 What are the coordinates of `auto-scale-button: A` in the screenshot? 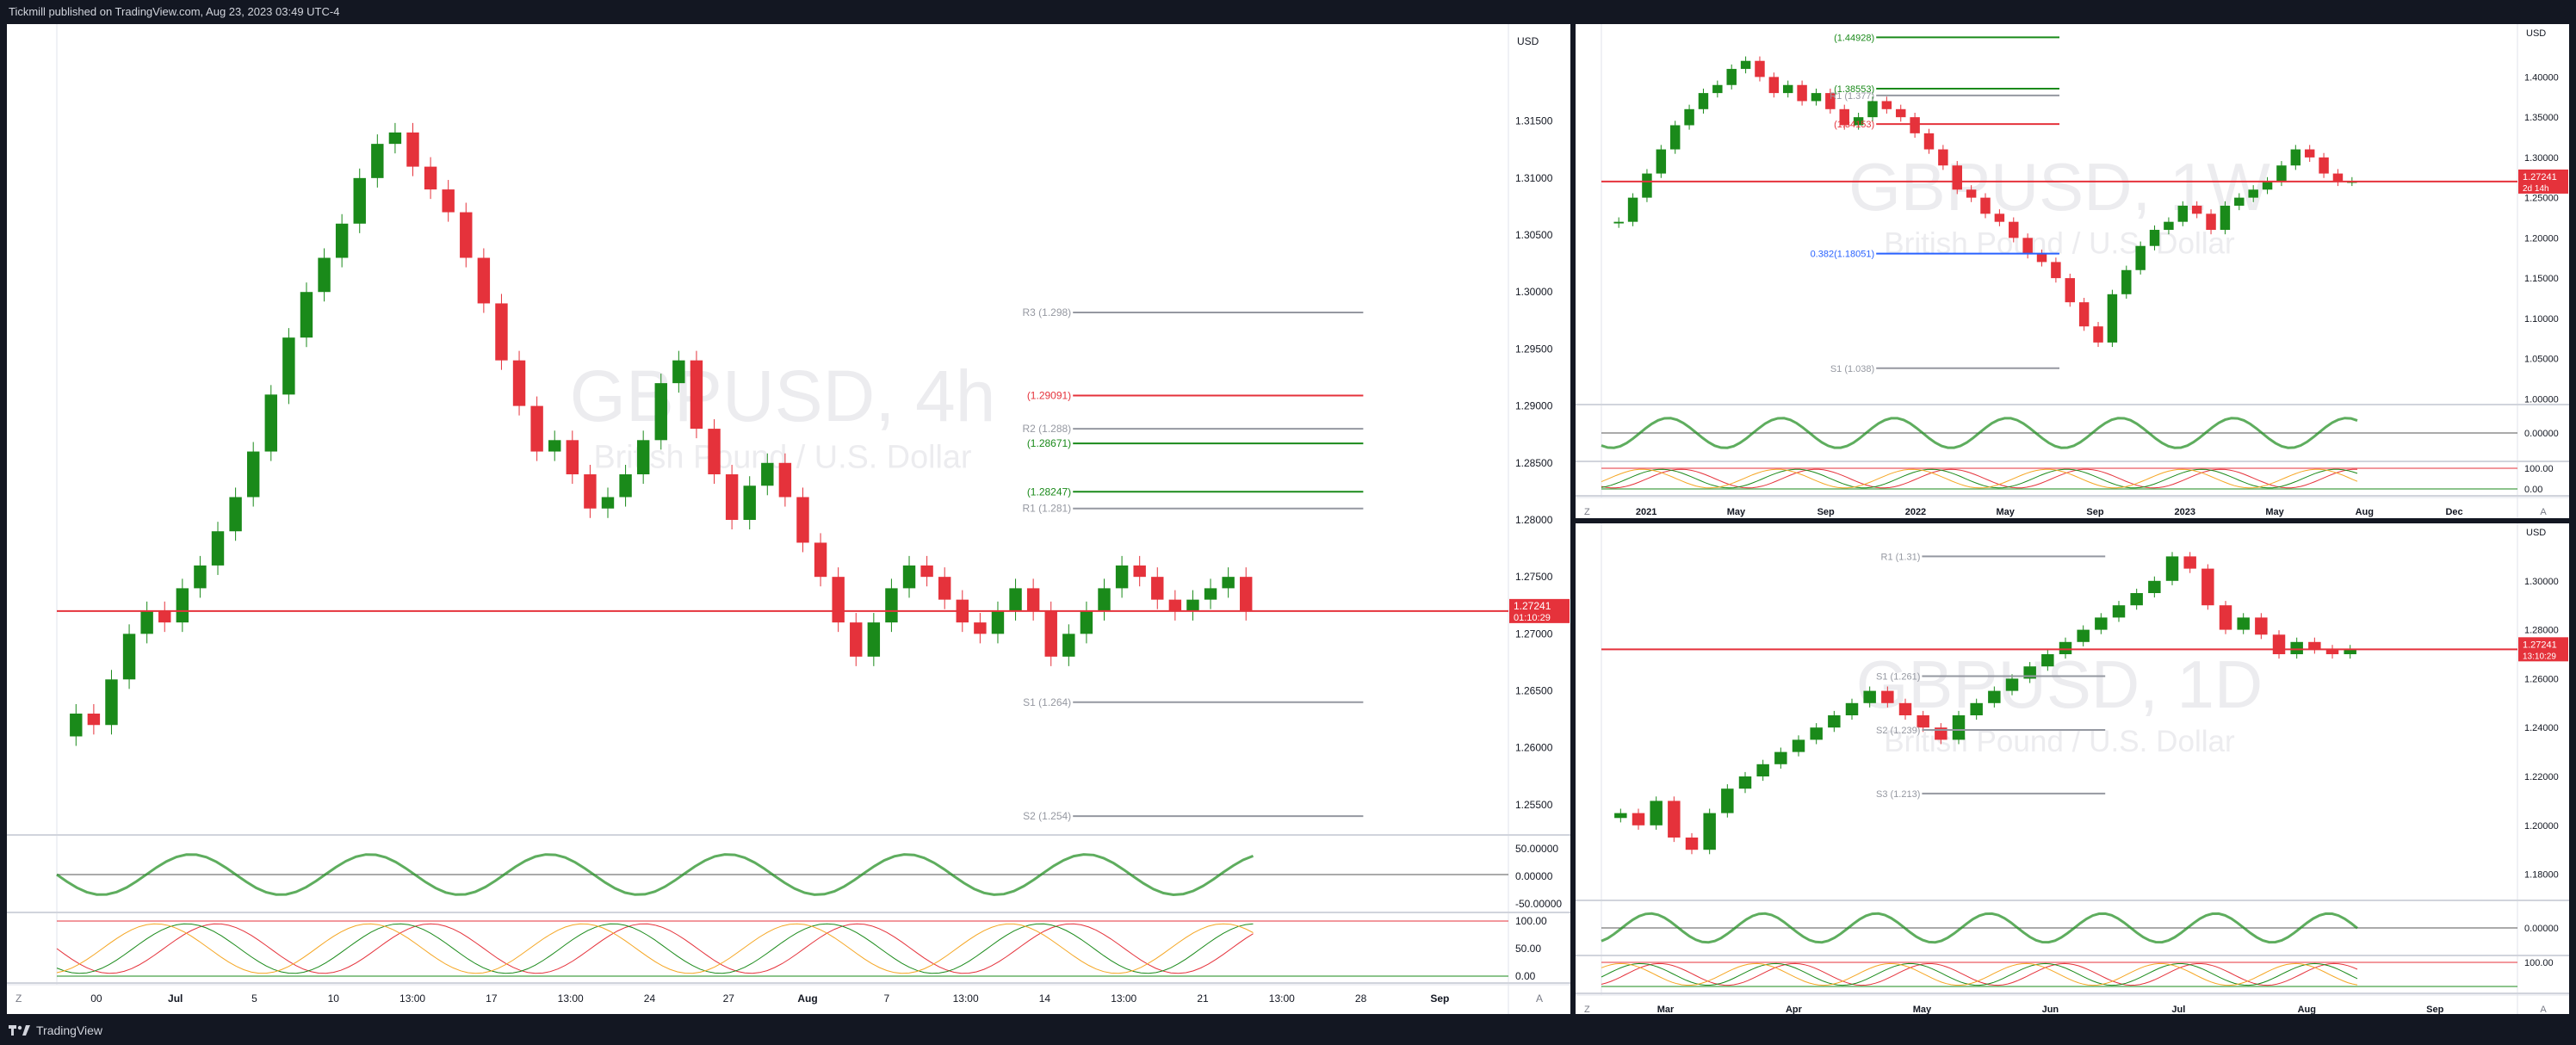 It's located at (1539, 998).